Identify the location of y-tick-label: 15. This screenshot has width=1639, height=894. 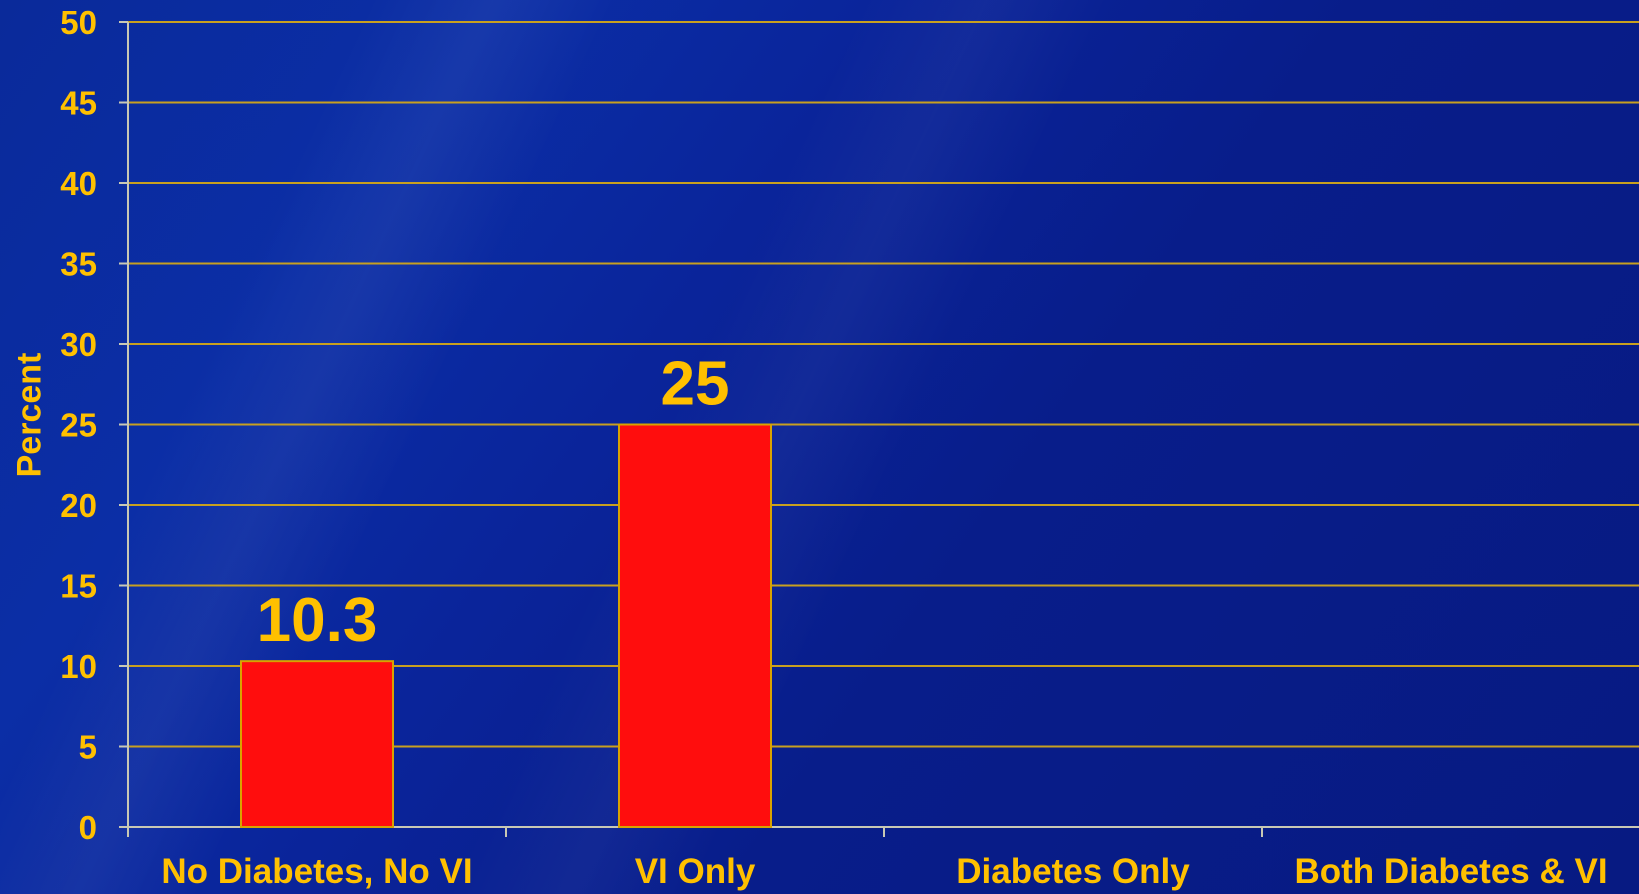
(78, 586).